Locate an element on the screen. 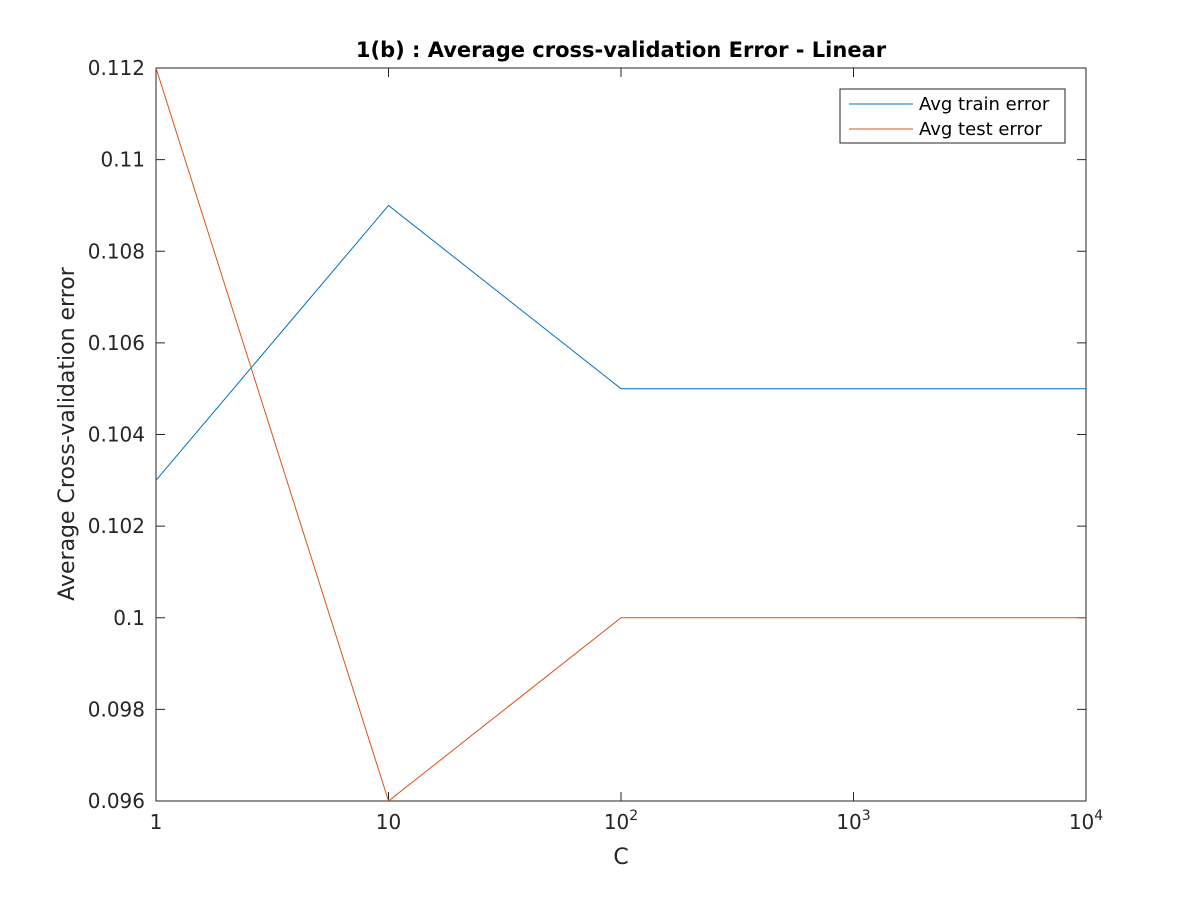  y-axis-label: Average Cross-validation error is located at coordinates (67, 433).